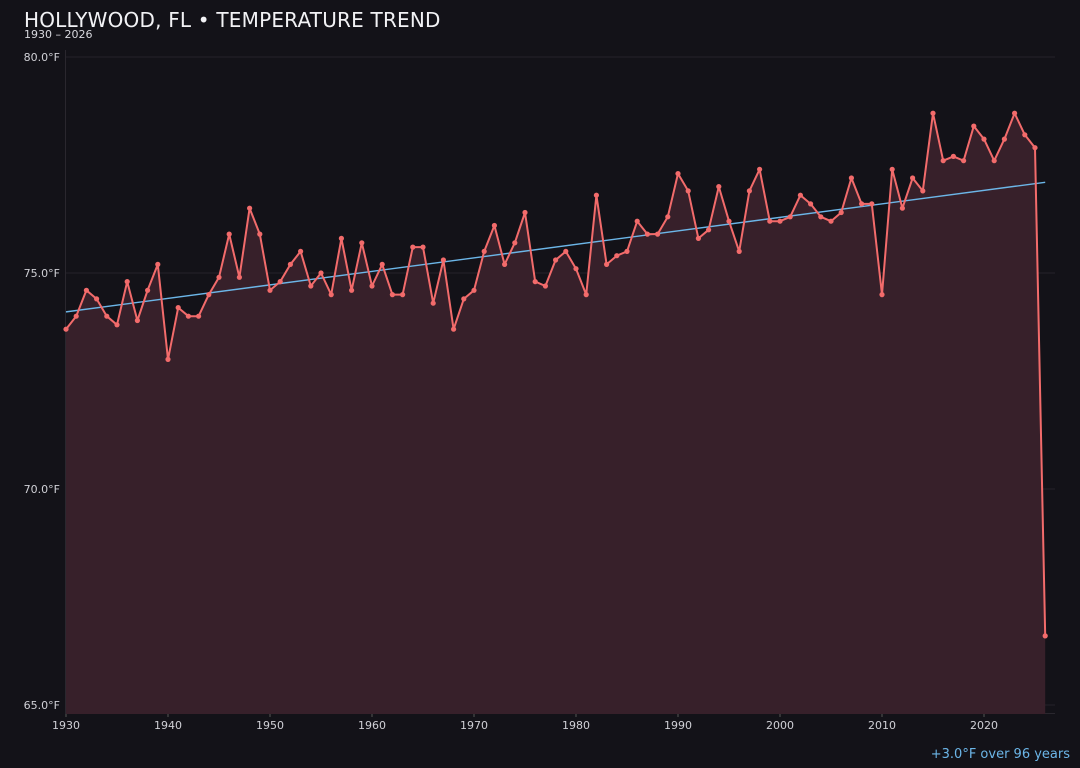 The width and height of the screenshot is (1080, 768). What do you see at coordinates (270, 725) in the screenshot?
I see `x-tick-label: 1950` at bounding box center [270, 725].